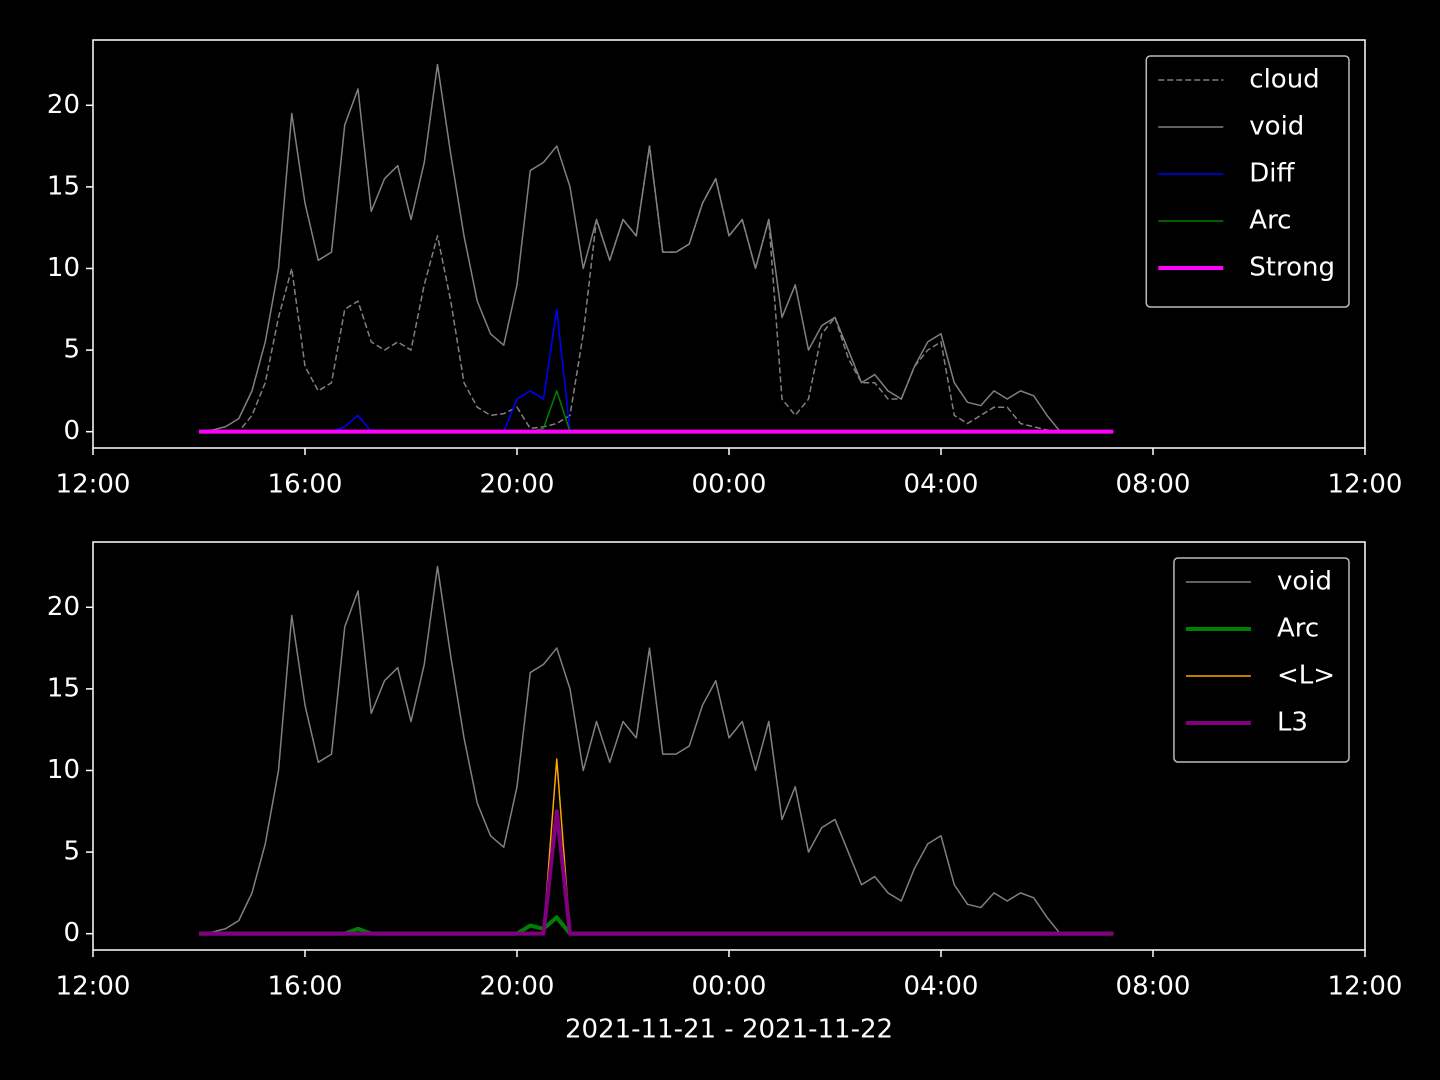  Describe the element at coordinates (1272, 174) in the screenshot. I see `legend-label: Diff` at that location.